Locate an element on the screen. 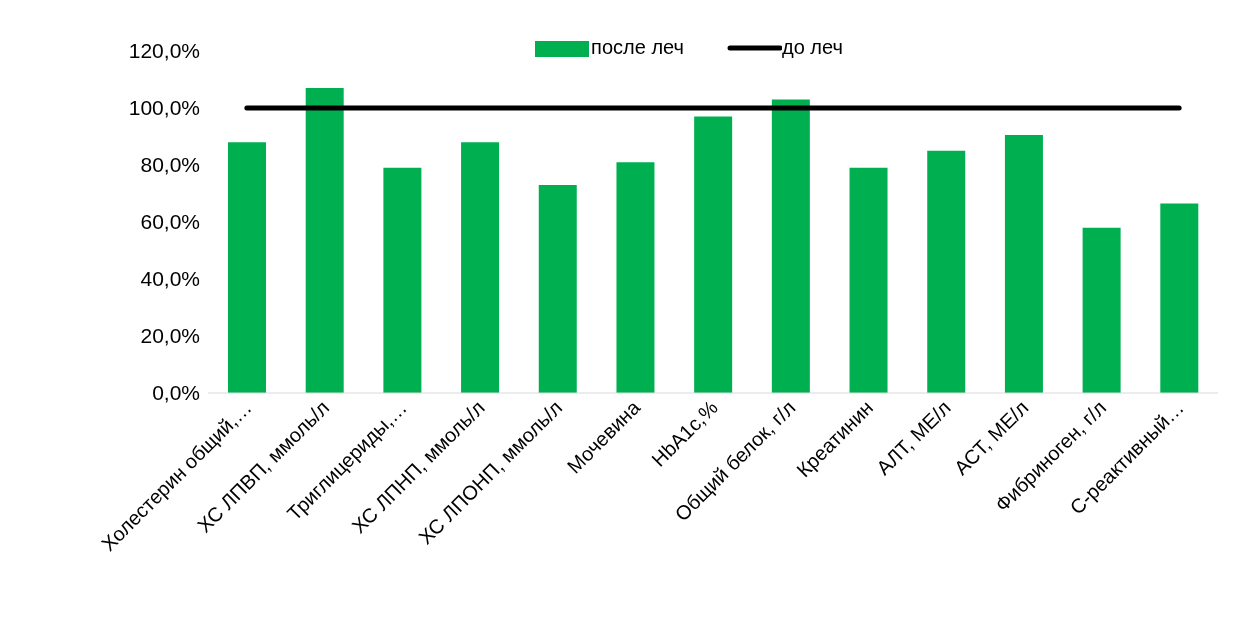  y-tick-label: 0,0% is located at coordinates (176, 393).